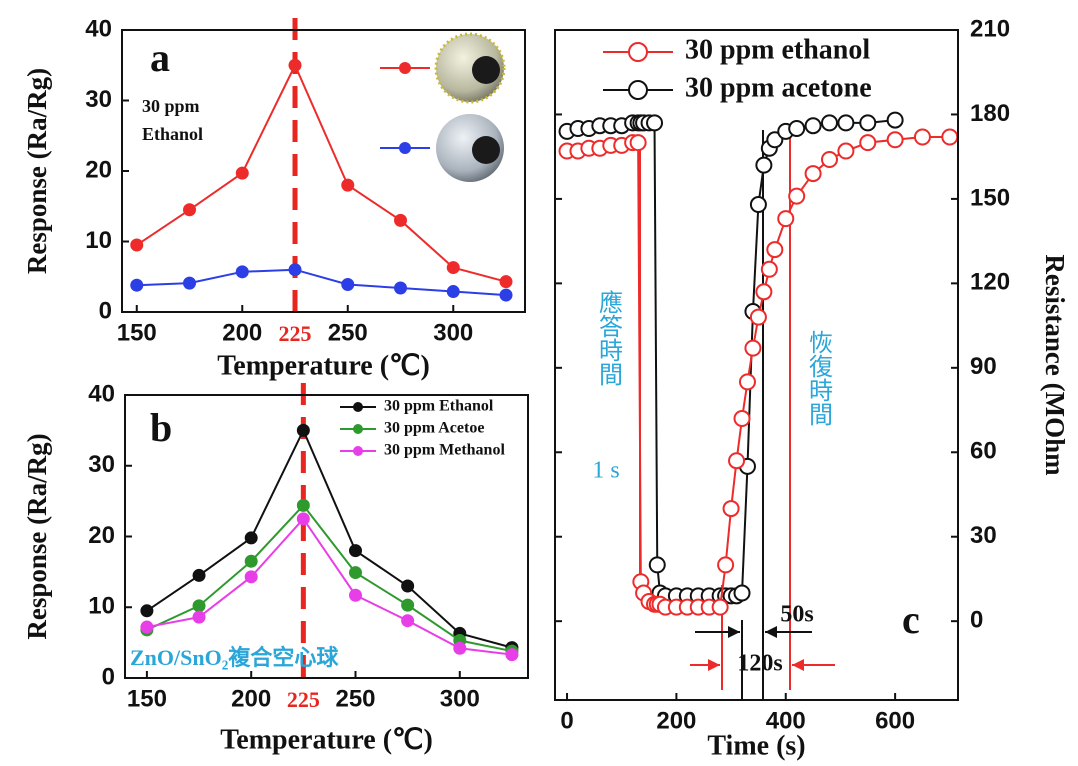  Describe the element at coordinates (101, 535) in the screenshot. I see `y-tick-label: 20` at that location.